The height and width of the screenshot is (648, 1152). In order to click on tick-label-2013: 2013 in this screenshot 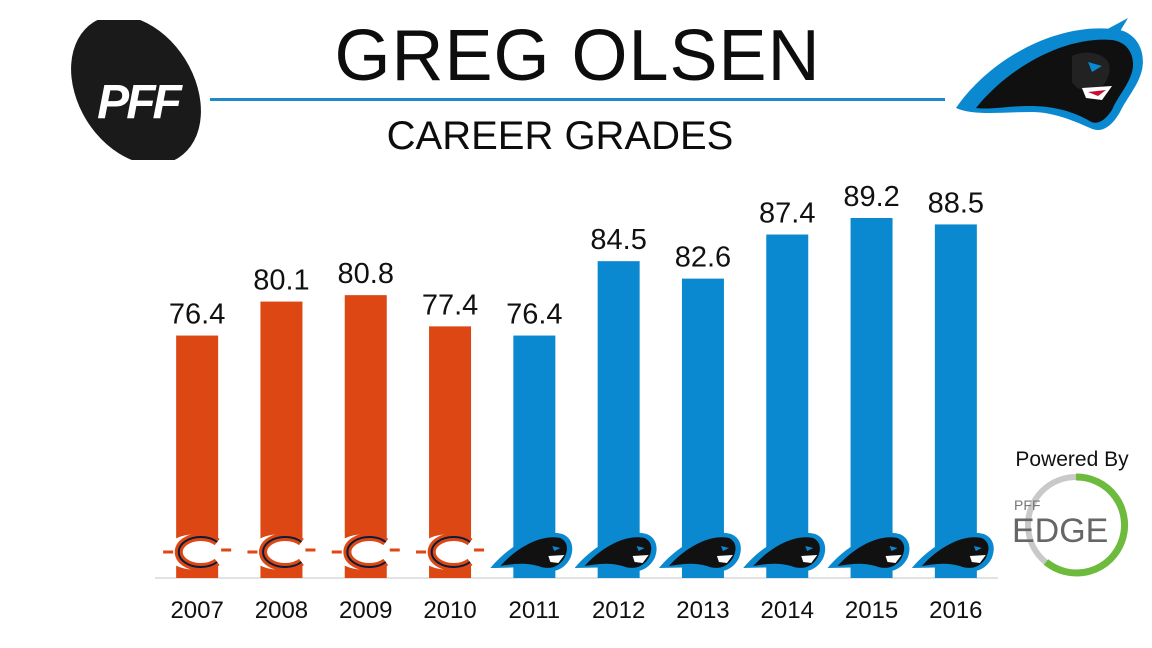, I will do `click(702, 610)`.